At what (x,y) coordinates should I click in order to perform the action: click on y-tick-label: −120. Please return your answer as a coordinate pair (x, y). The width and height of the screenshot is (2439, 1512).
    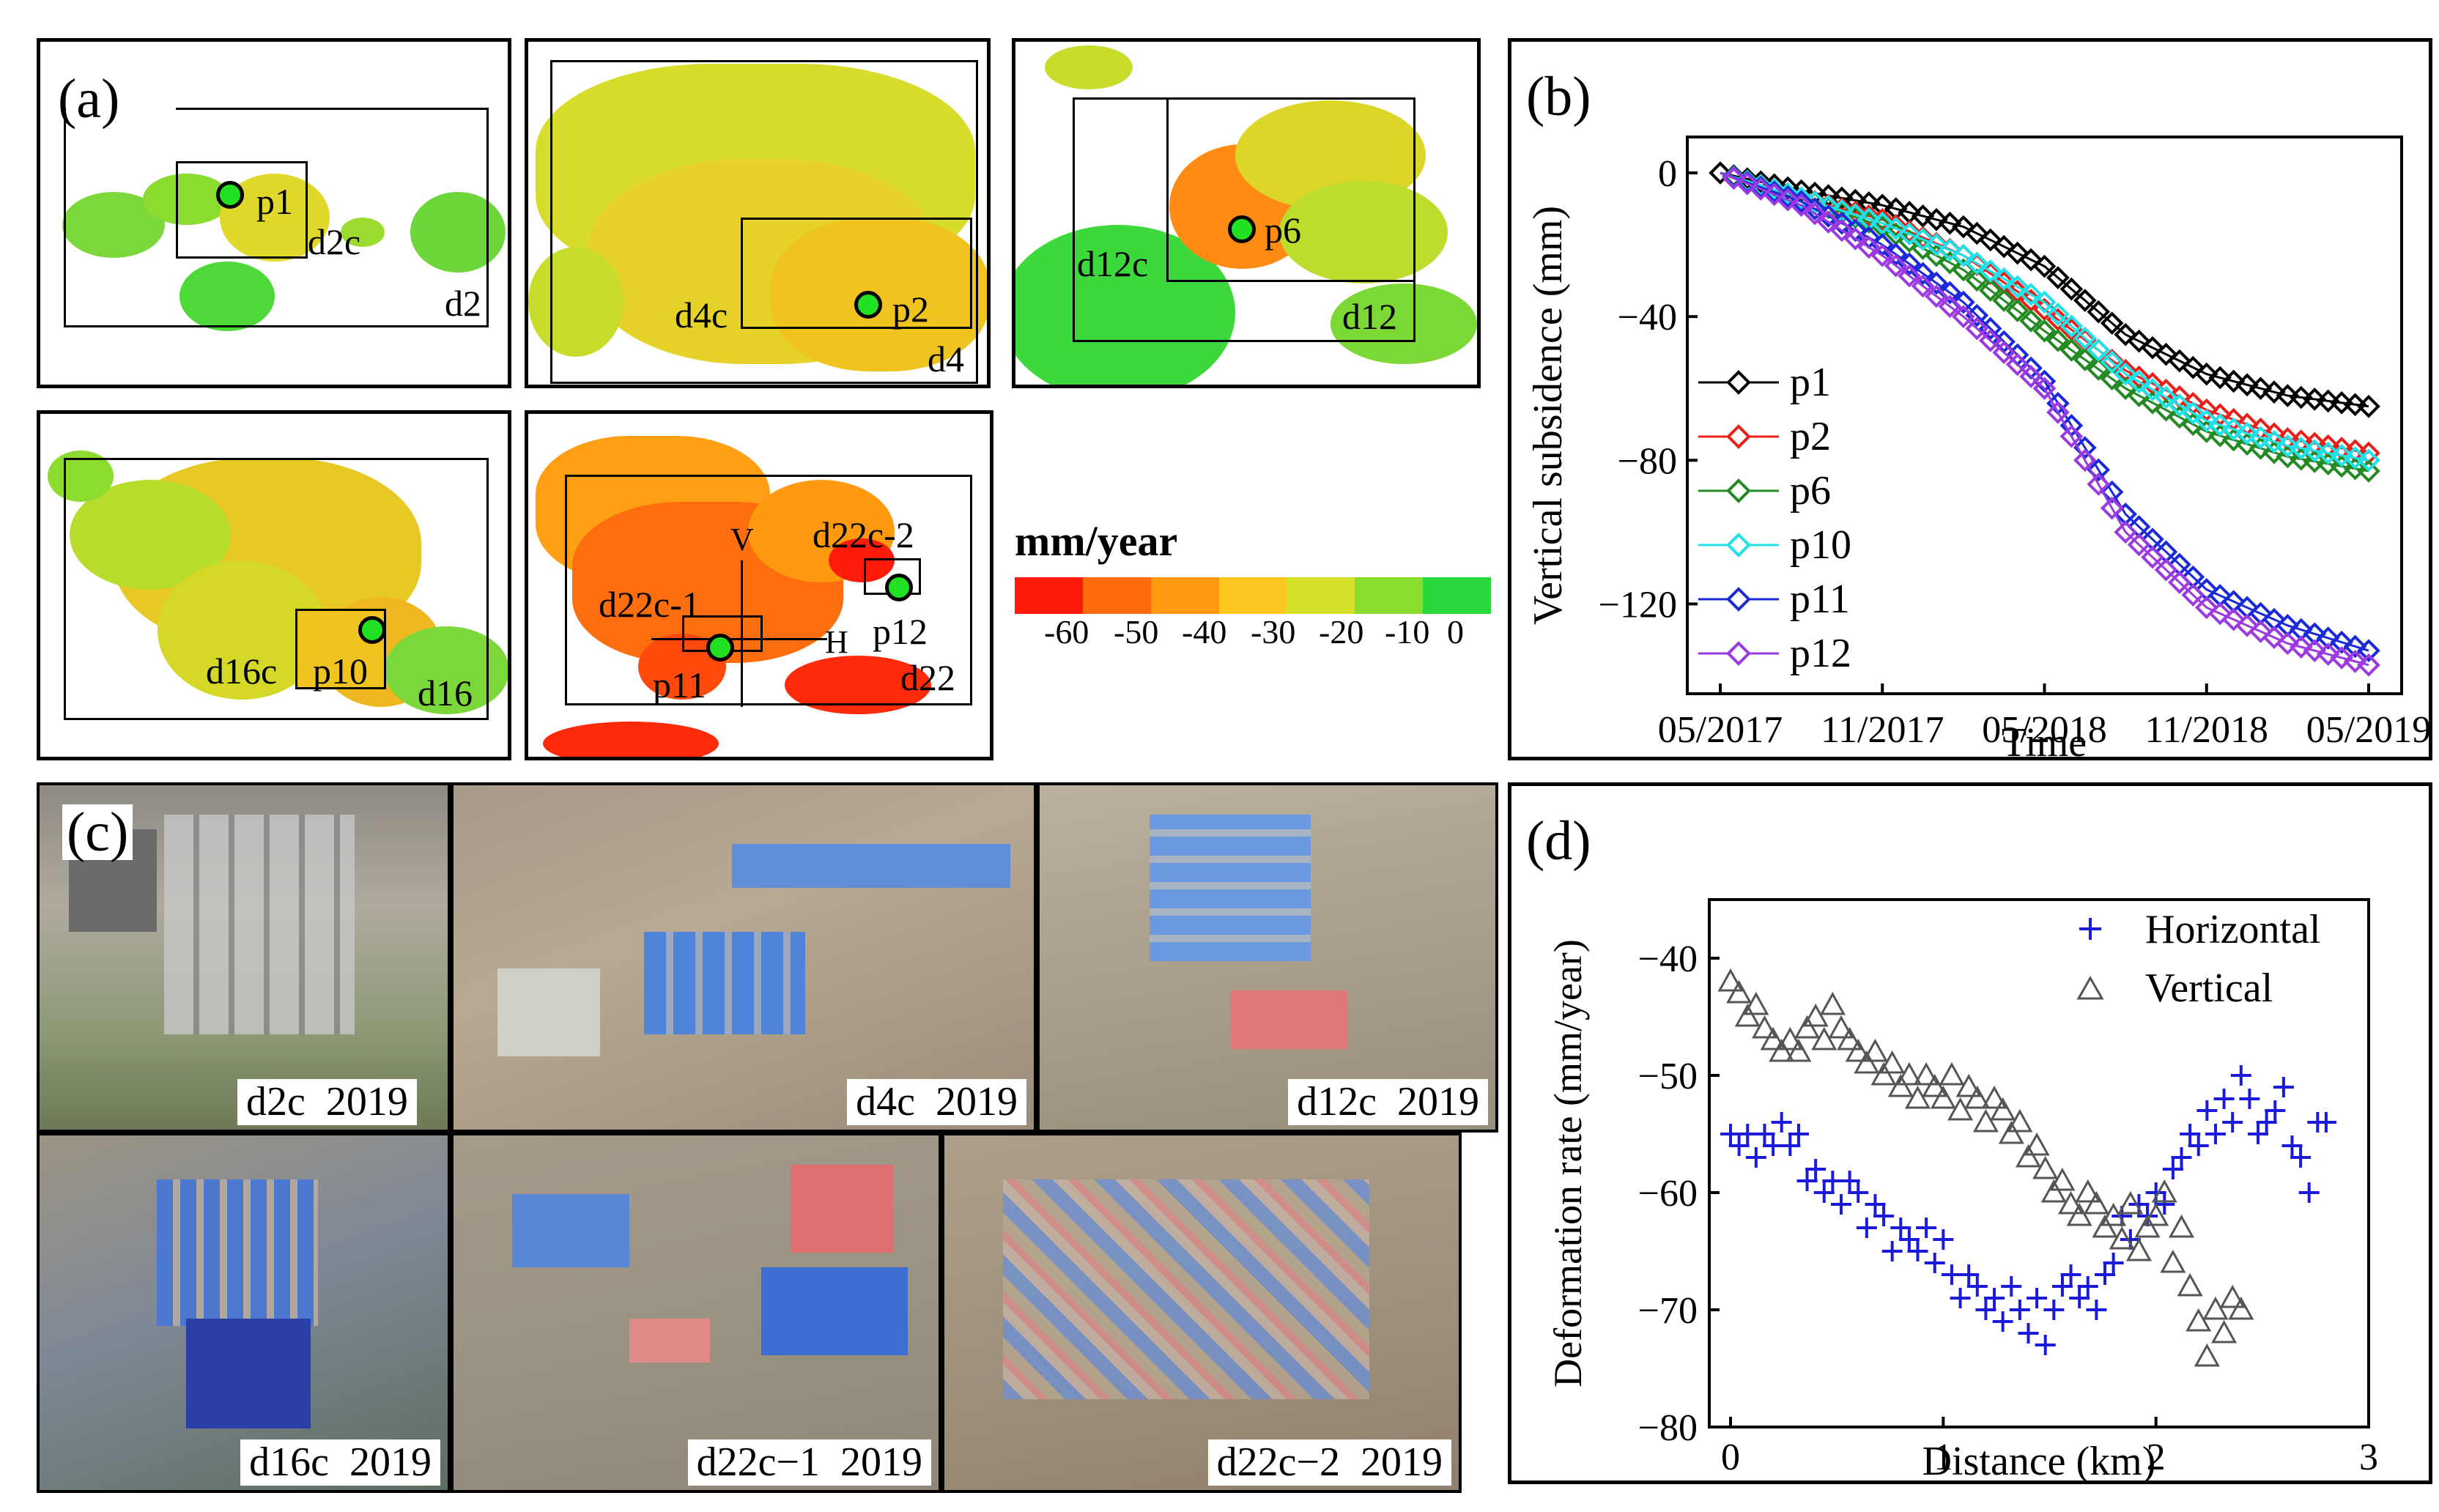
    Looking at the image, I should click on (1638, 605).